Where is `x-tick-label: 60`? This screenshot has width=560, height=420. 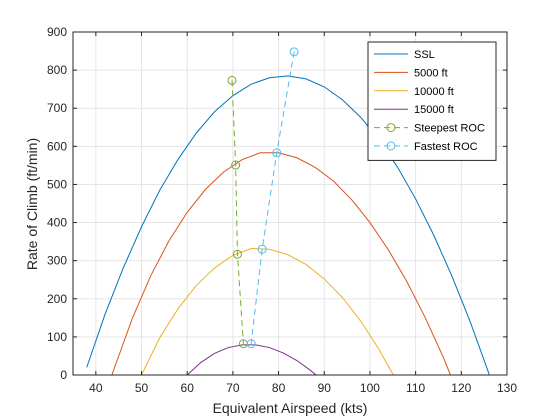 x-tick-label: 60 is located at coordinates (188, 388).